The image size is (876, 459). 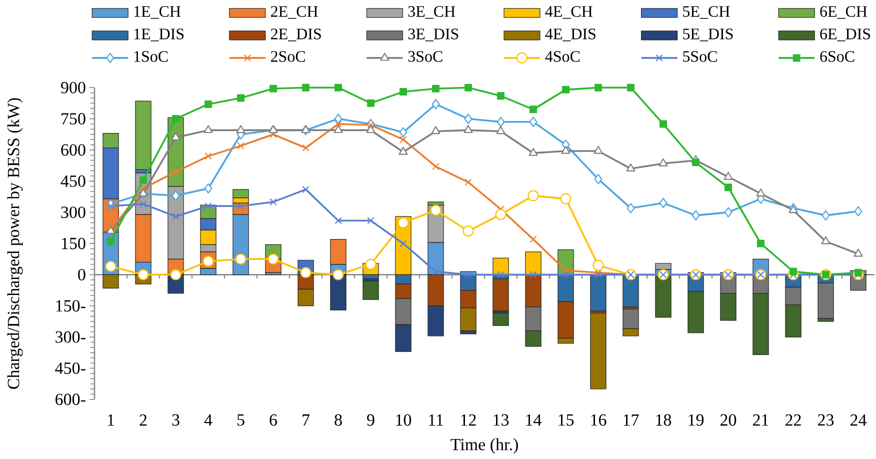 What do you see at coordinates (74, 244) in the screenshot?
I see `y-tick-label: 150` at bounding box center [74, 244].